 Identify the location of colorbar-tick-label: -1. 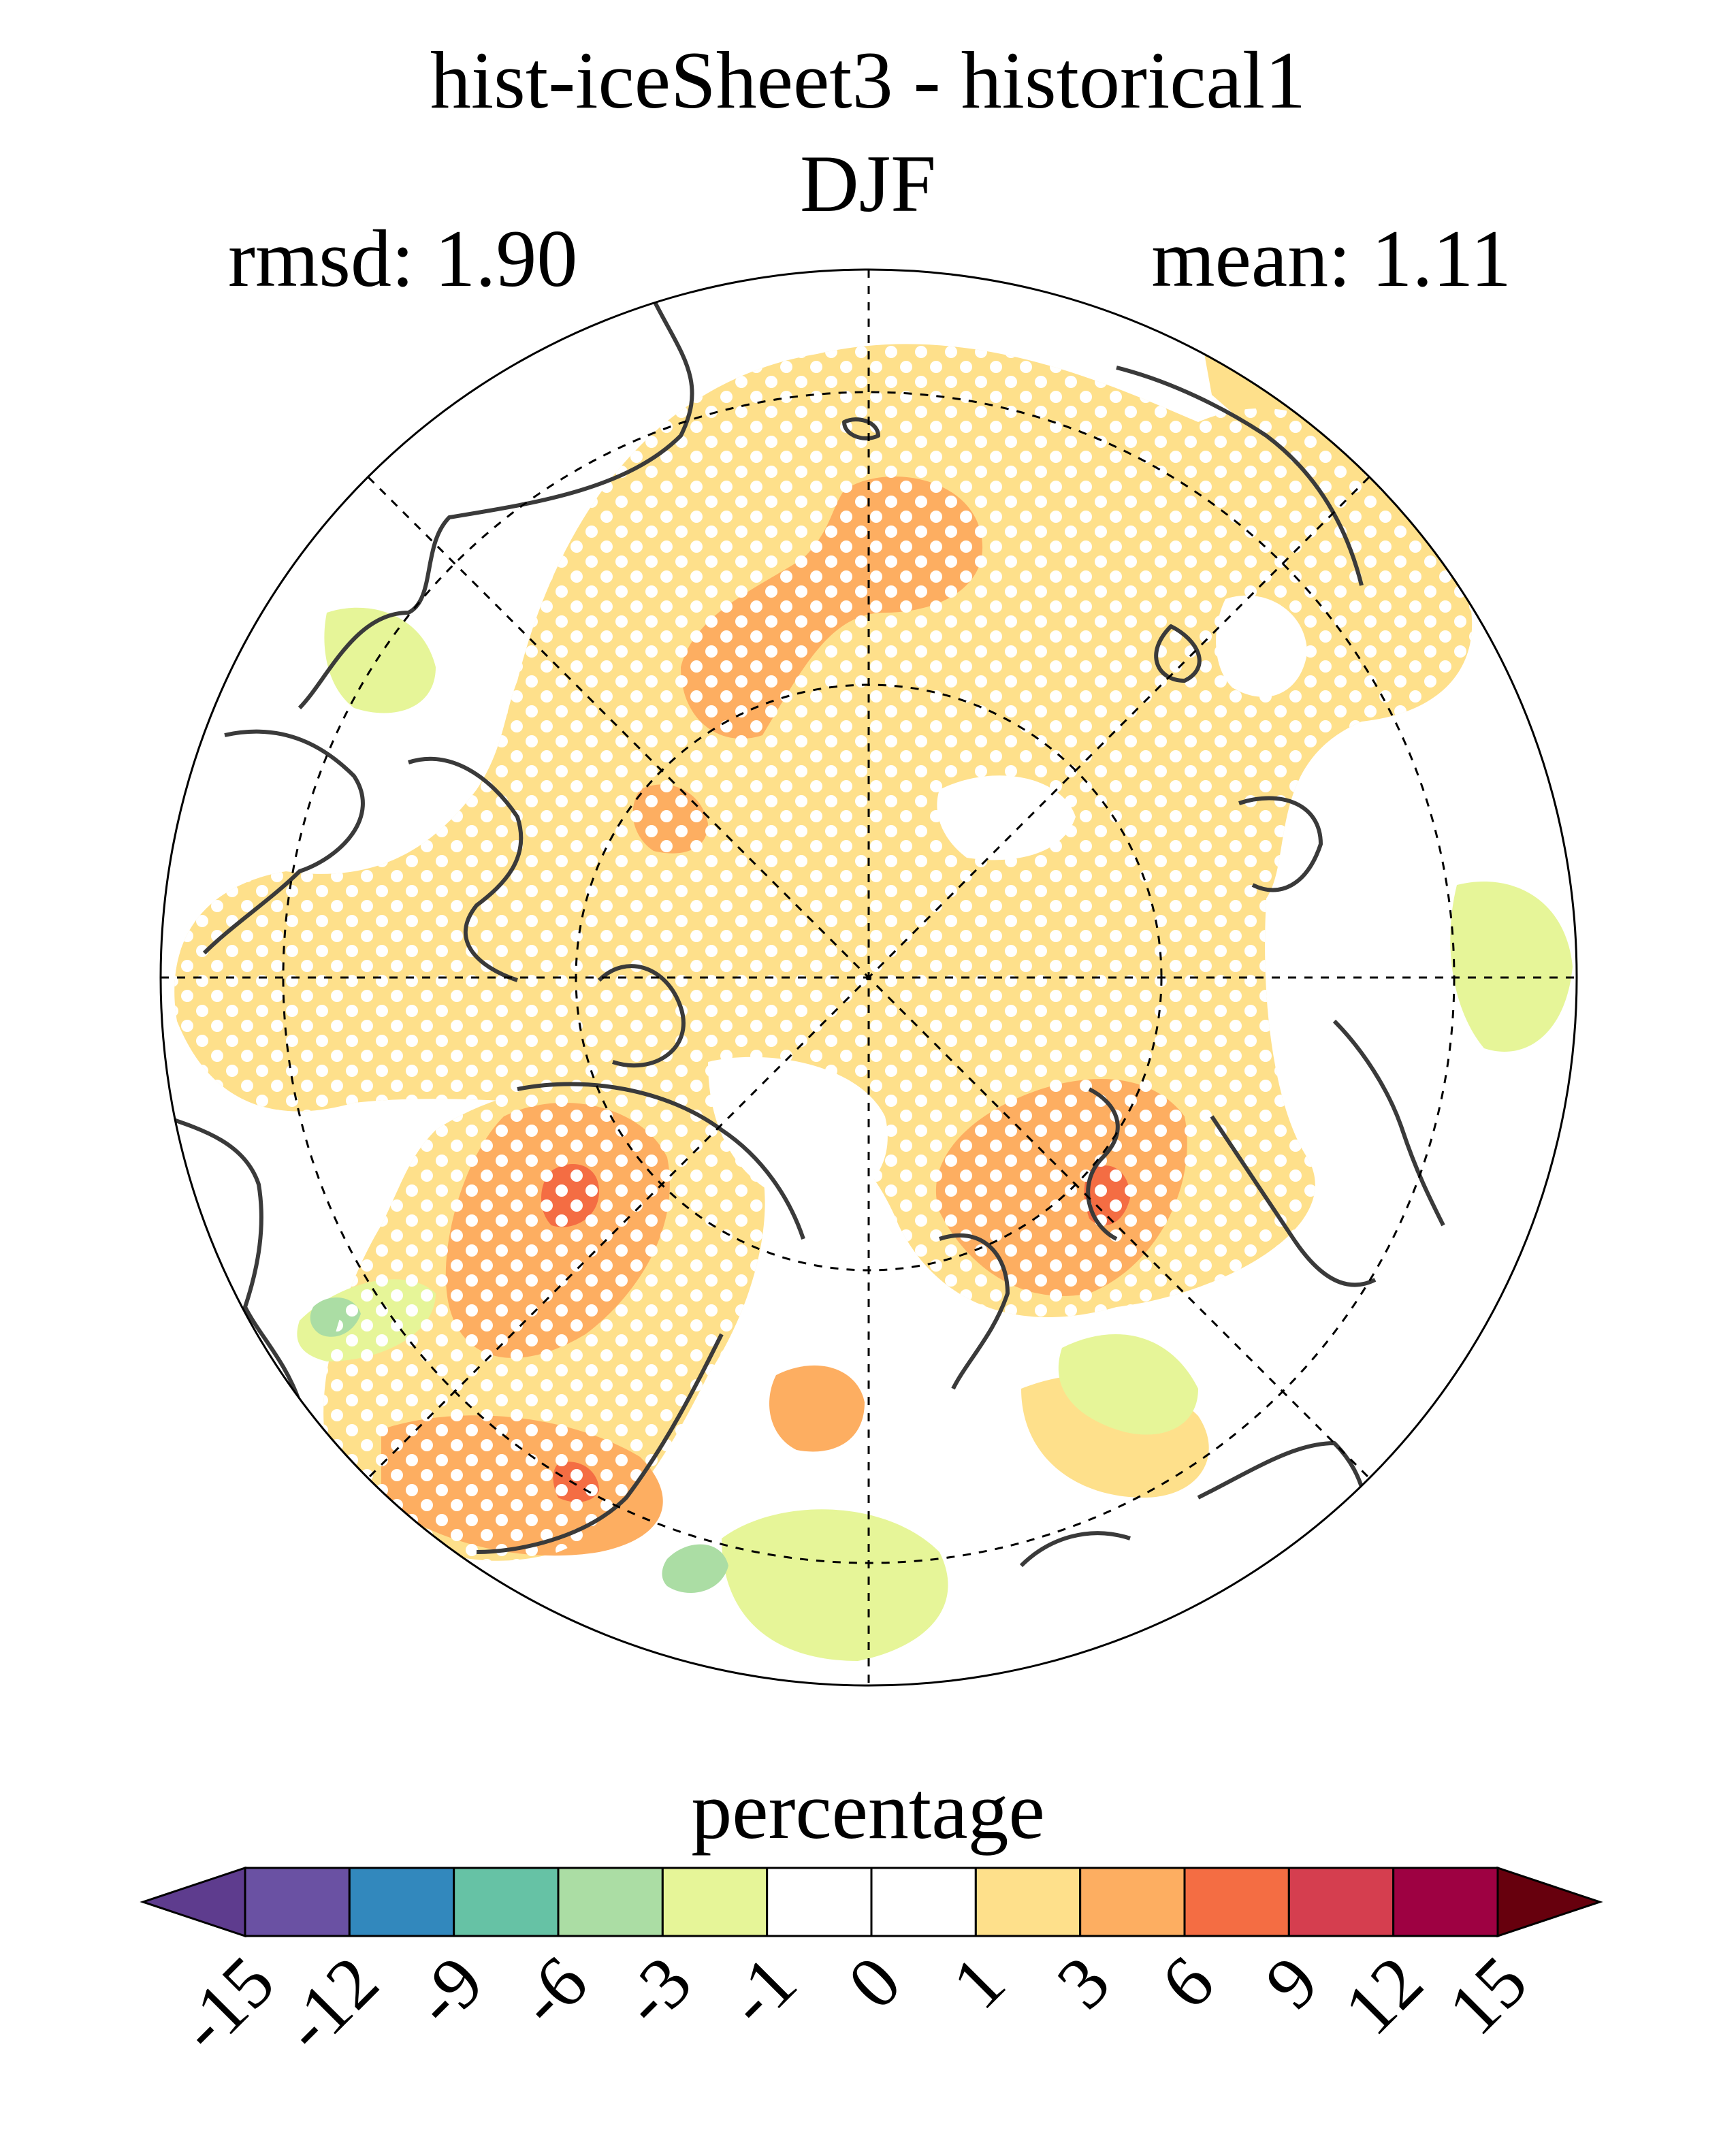
(761, 1991).